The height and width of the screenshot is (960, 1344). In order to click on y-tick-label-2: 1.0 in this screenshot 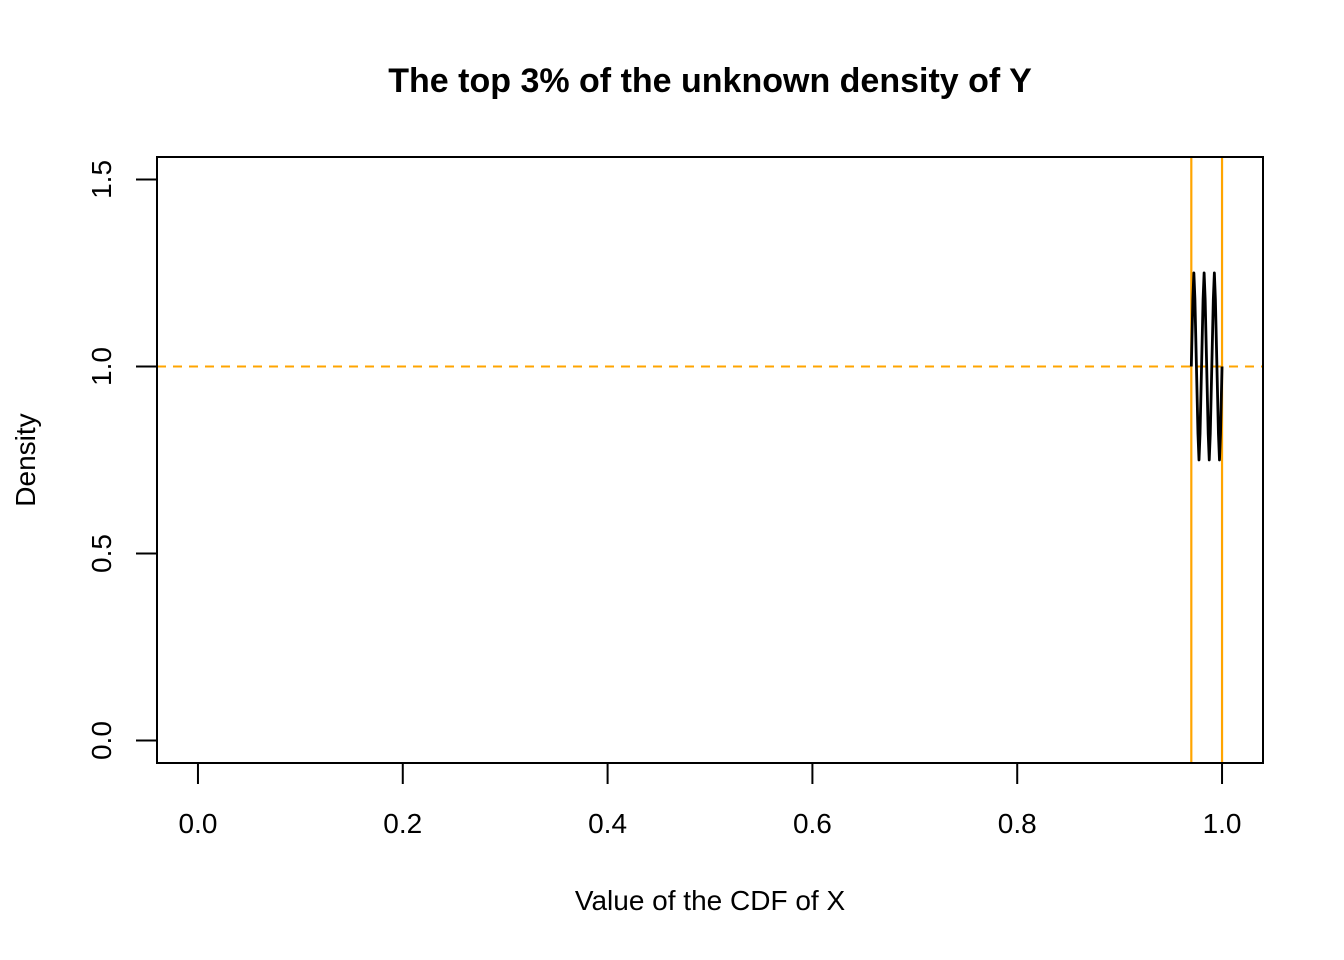, I will do `click(101, 366)`.